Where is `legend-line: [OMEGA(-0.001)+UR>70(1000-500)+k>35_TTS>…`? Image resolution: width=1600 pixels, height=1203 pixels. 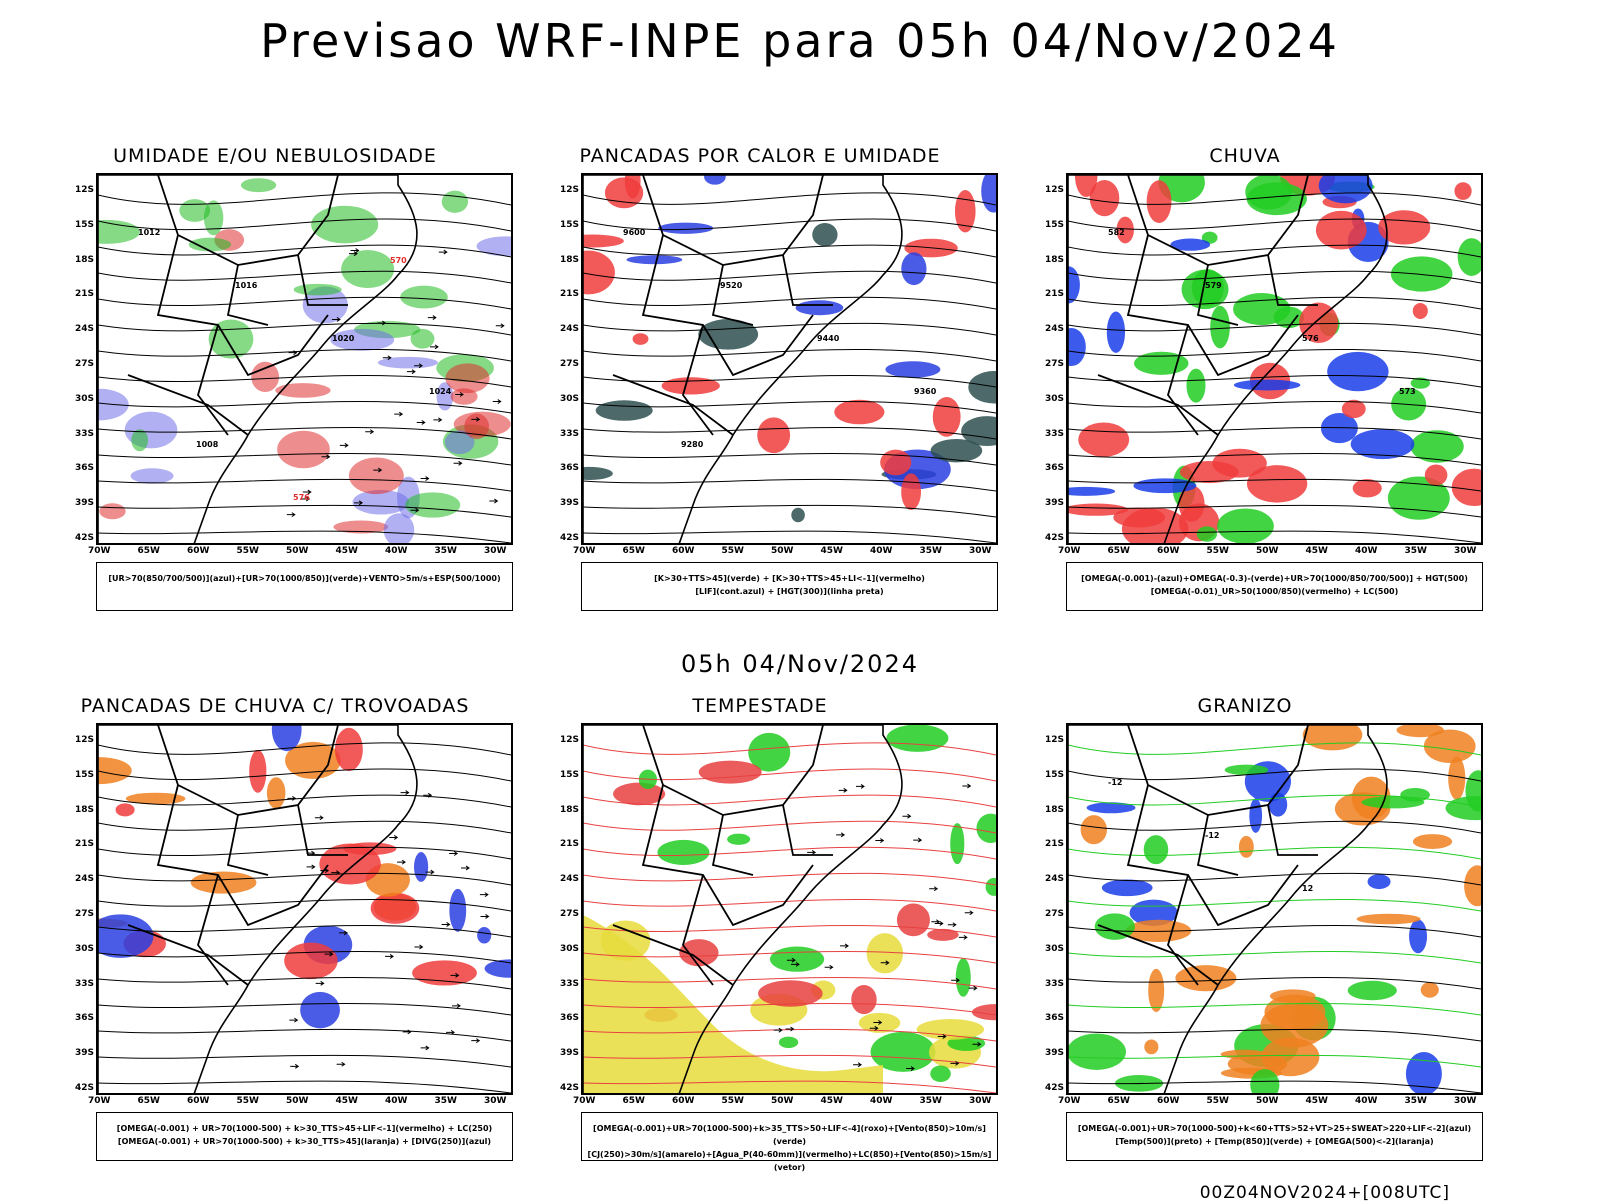
legend-line: [OMEGA(-0.001)+UR>70(1000-500)+k>35_TTS>… is located at coordinates (789, 1135).